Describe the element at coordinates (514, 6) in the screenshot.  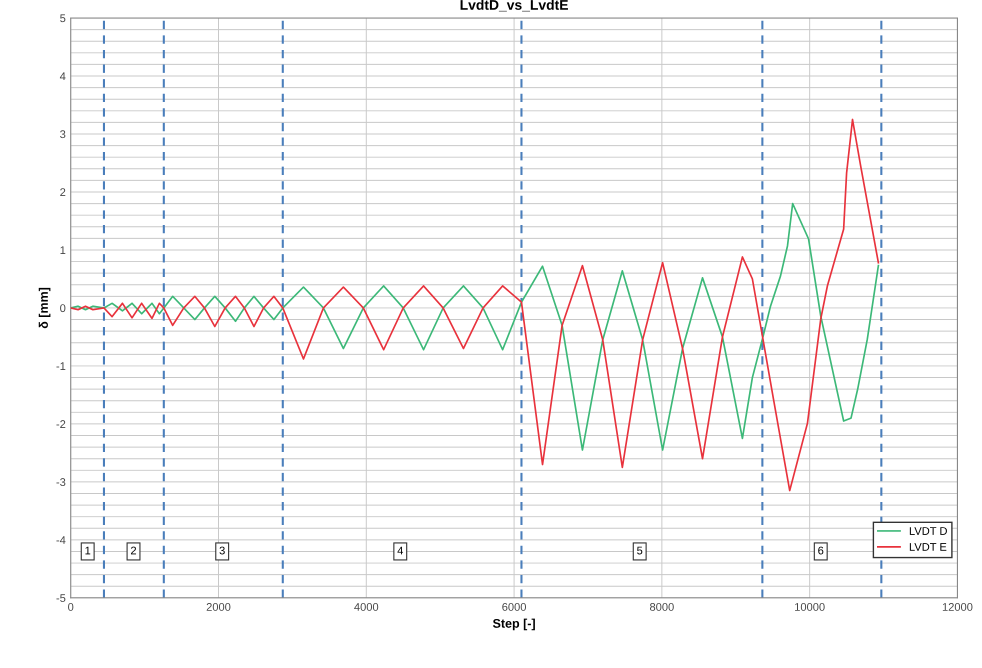
I see `chart-title: LvdtD_vs_LvdtE` at that location.